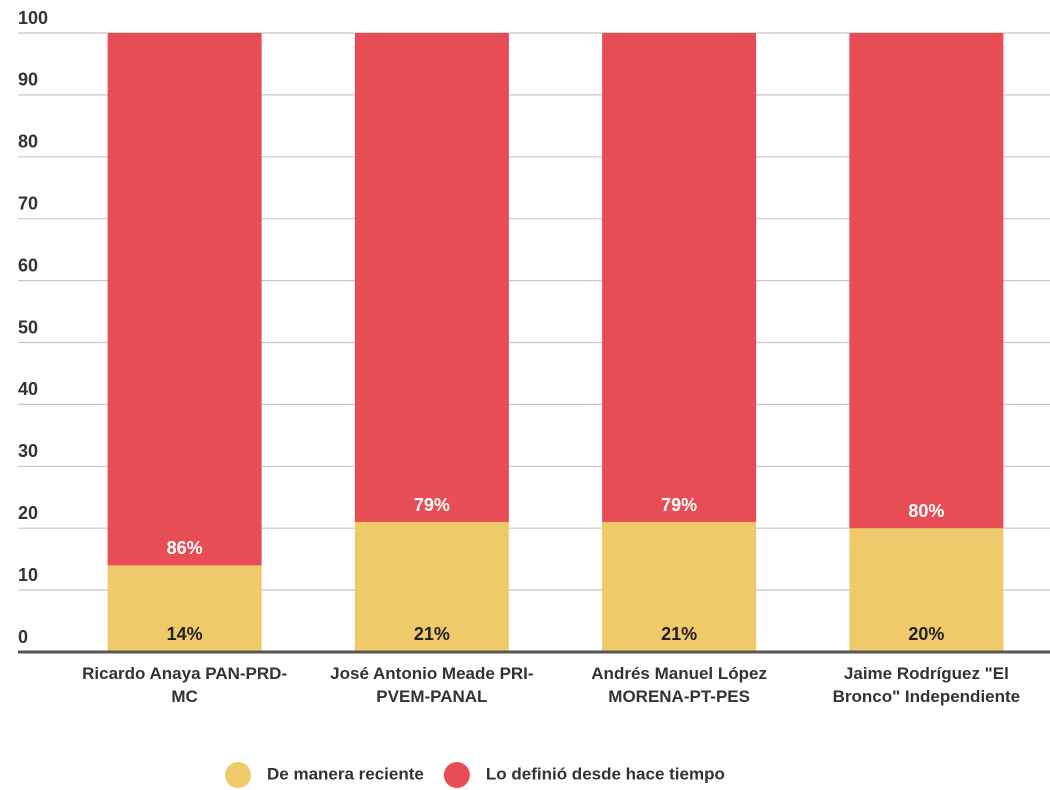  What do you see at coordinates (28, 142) in the screenshot?
I see `y-tick-label: 80` at bounding box center [28, 142].